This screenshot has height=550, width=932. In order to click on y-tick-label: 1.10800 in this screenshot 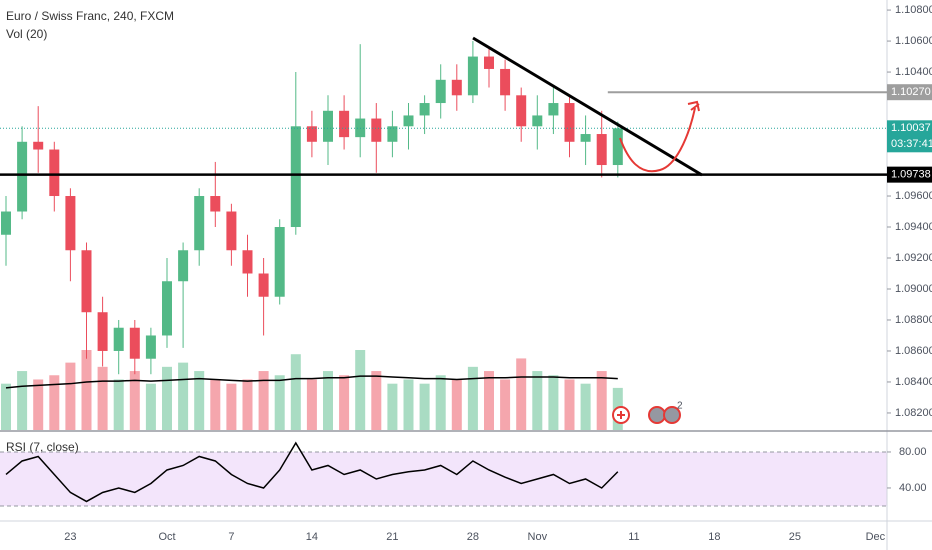, I will do `click(913, 10)`.